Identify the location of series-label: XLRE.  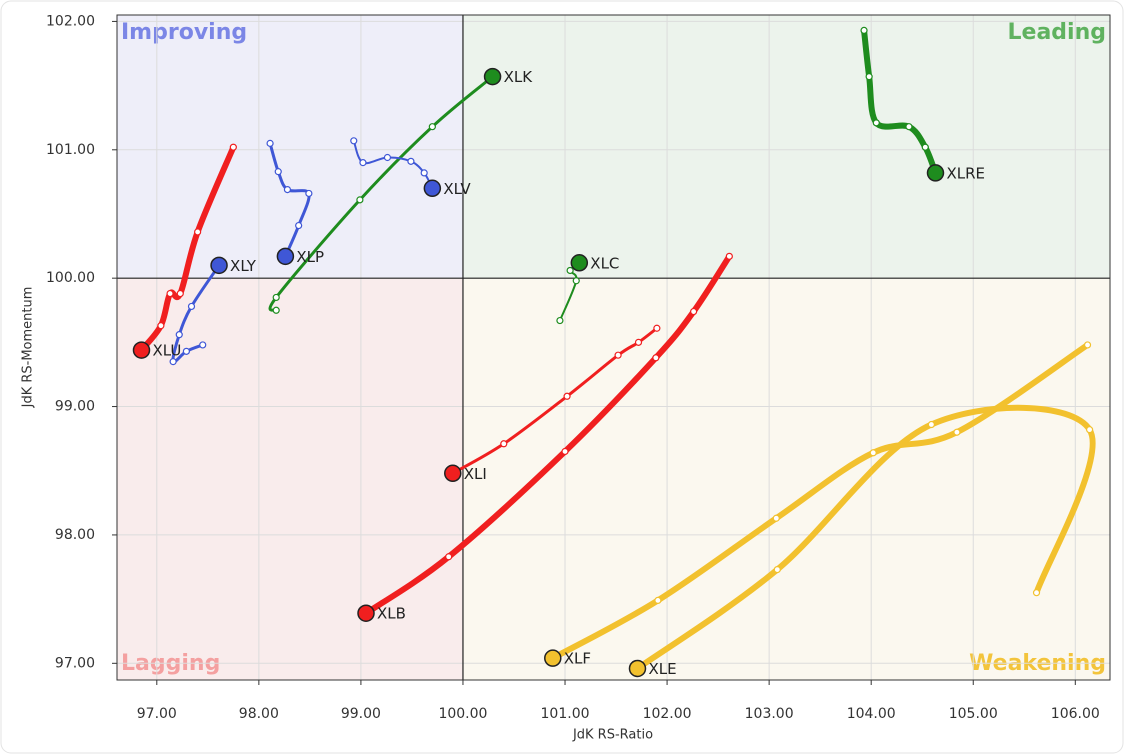
(965, 173).